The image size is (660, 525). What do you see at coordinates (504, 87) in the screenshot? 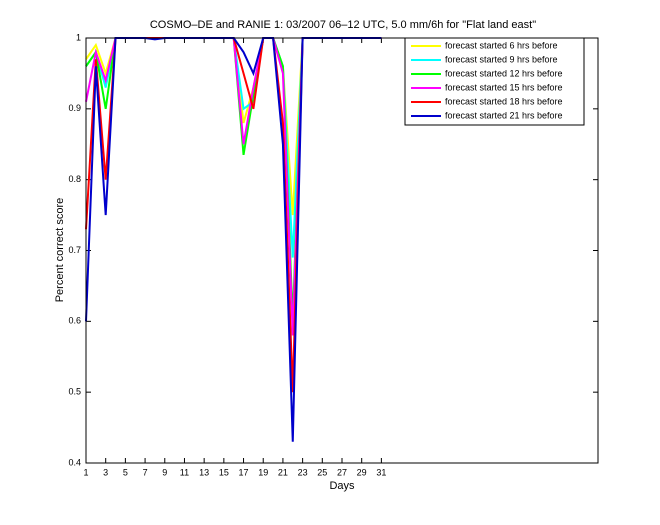
I see `legend-label: forecast started 15 hrs before` at bounding box center [504, 87].